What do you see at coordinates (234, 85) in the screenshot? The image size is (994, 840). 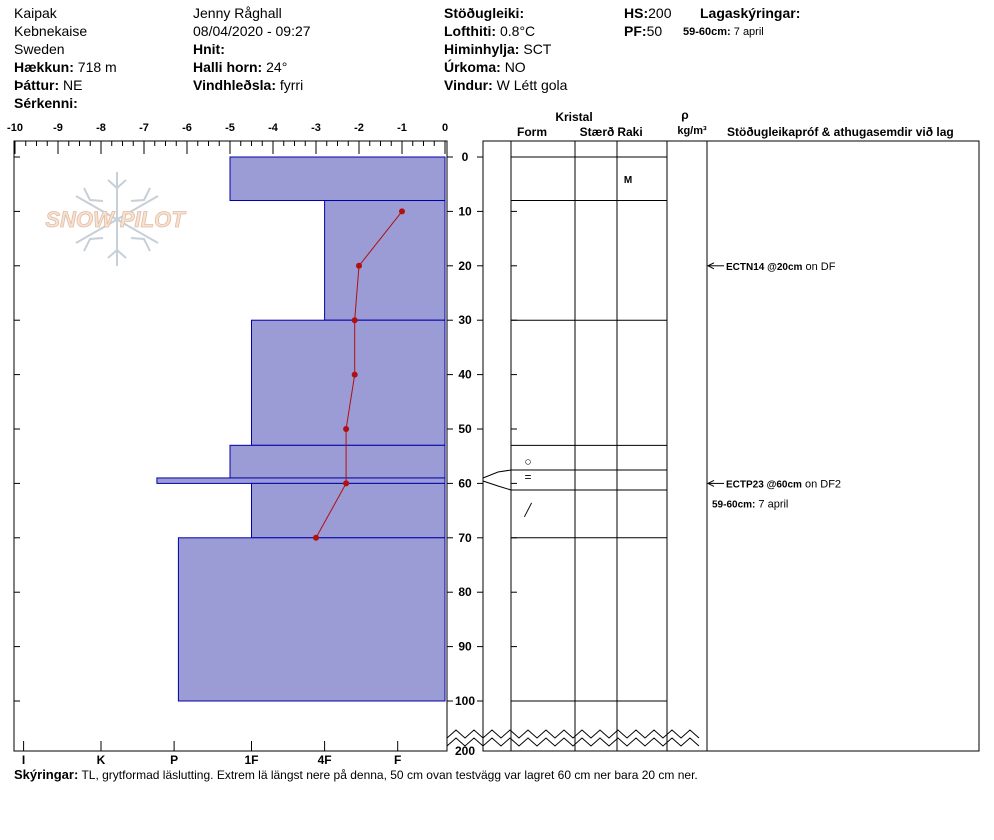 I see `wind-loading-label: Vindhleðsla:` at bounding box center [234, 85].